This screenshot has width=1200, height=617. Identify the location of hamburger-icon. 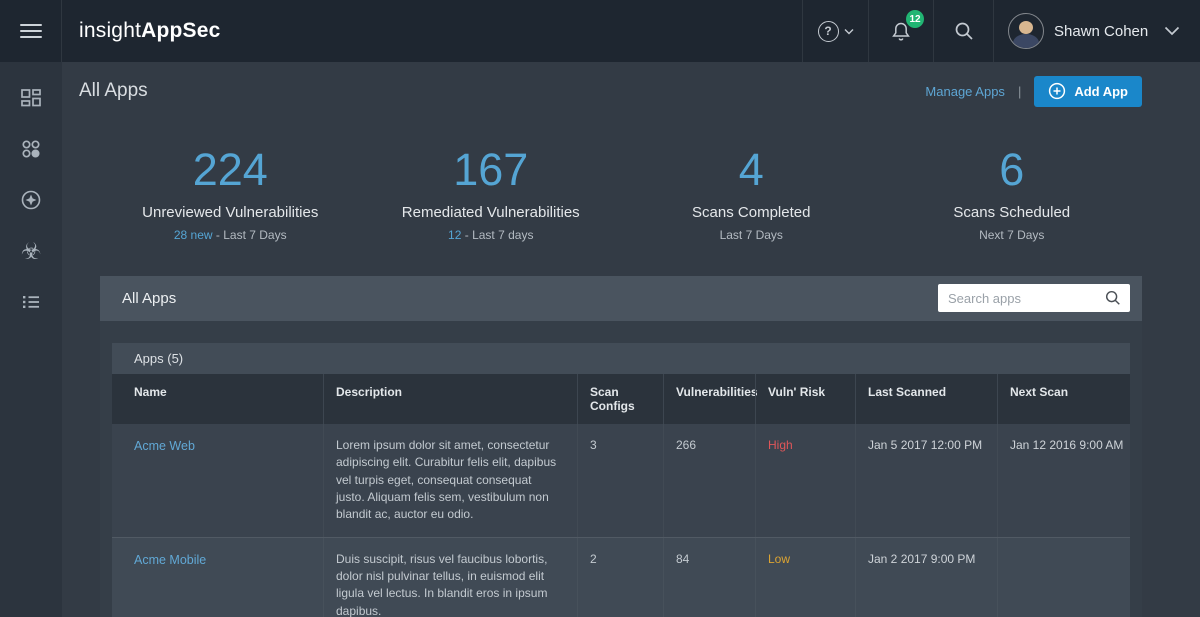
(30, 31).